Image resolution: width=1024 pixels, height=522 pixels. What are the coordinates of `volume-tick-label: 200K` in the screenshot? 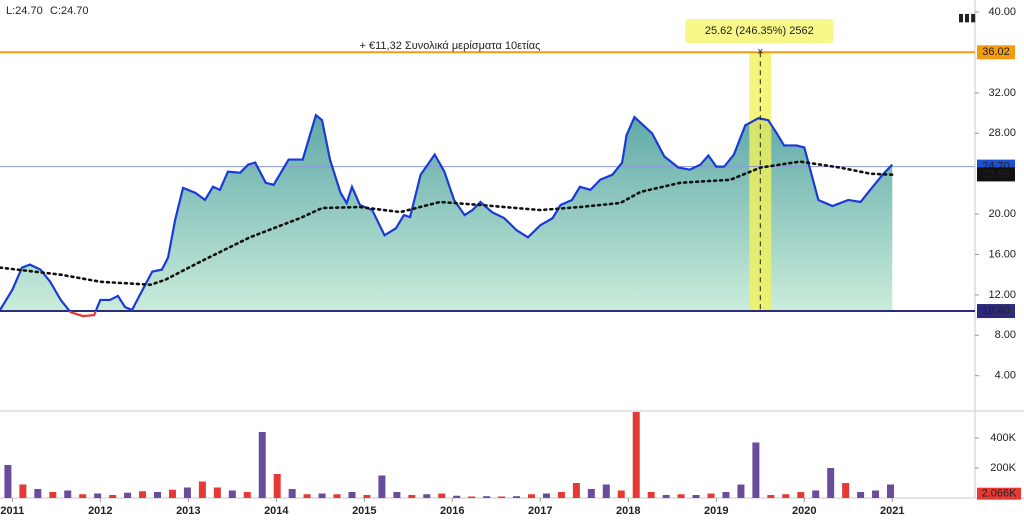 It's located at (1003, 468).